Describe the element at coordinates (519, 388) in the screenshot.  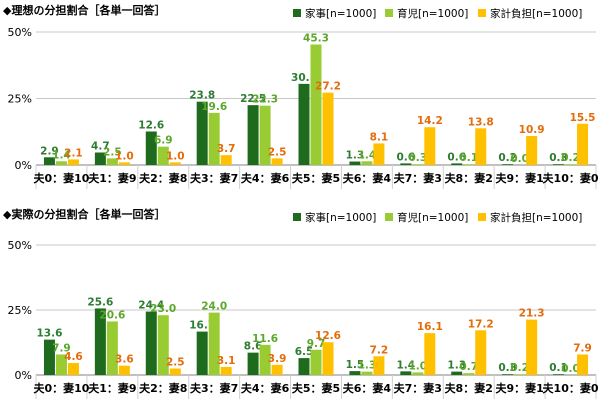
I see `category-label: 夫9：妻1` at that location.